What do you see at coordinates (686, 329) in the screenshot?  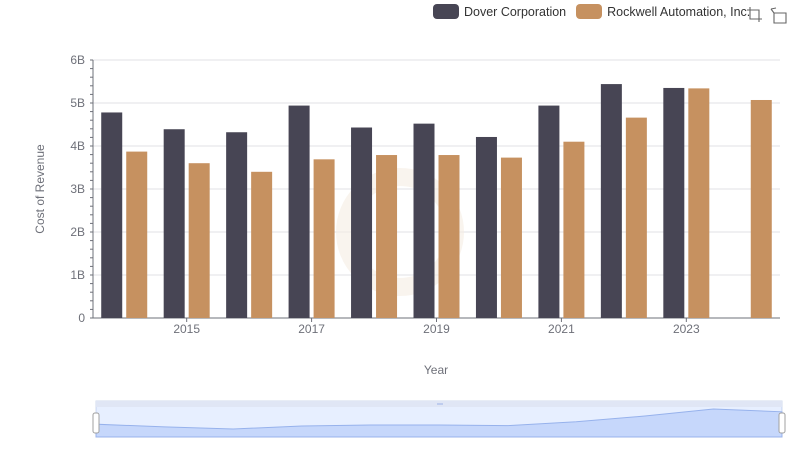 I see `x-tick-label: 2023` at bounding box center [686, 329].